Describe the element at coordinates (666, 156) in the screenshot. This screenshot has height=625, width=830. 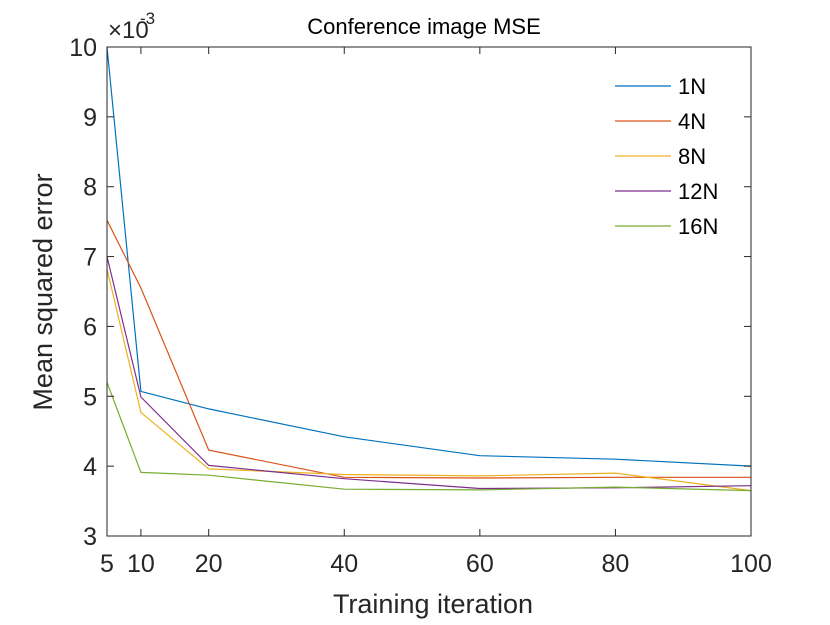
I see `legend: 1N 4N 8N 12N 16N` at that location.